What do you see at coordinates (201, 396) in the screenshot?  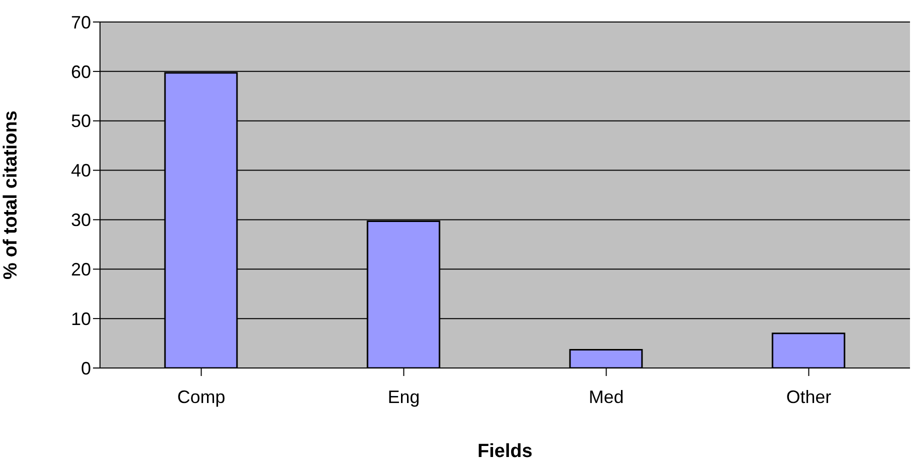 I see `x-tick-label: Comp` at bounding box center [201, 396].